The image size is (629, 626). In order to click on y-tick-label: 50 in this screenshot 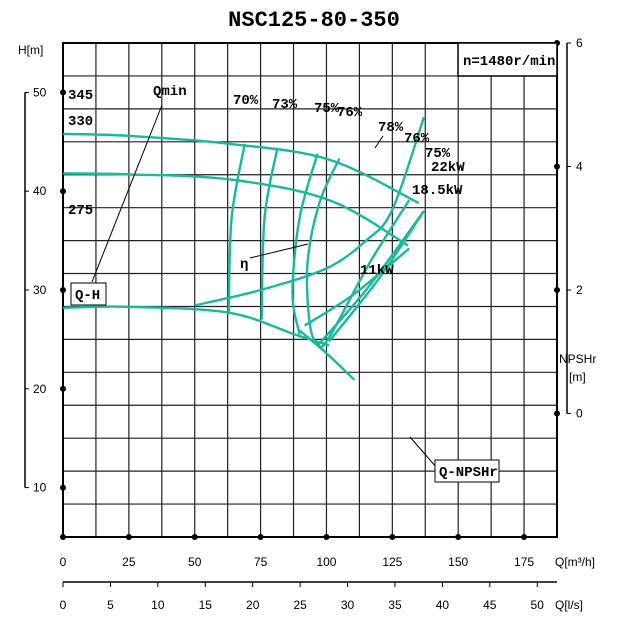, I will do `click(40, 92)`.